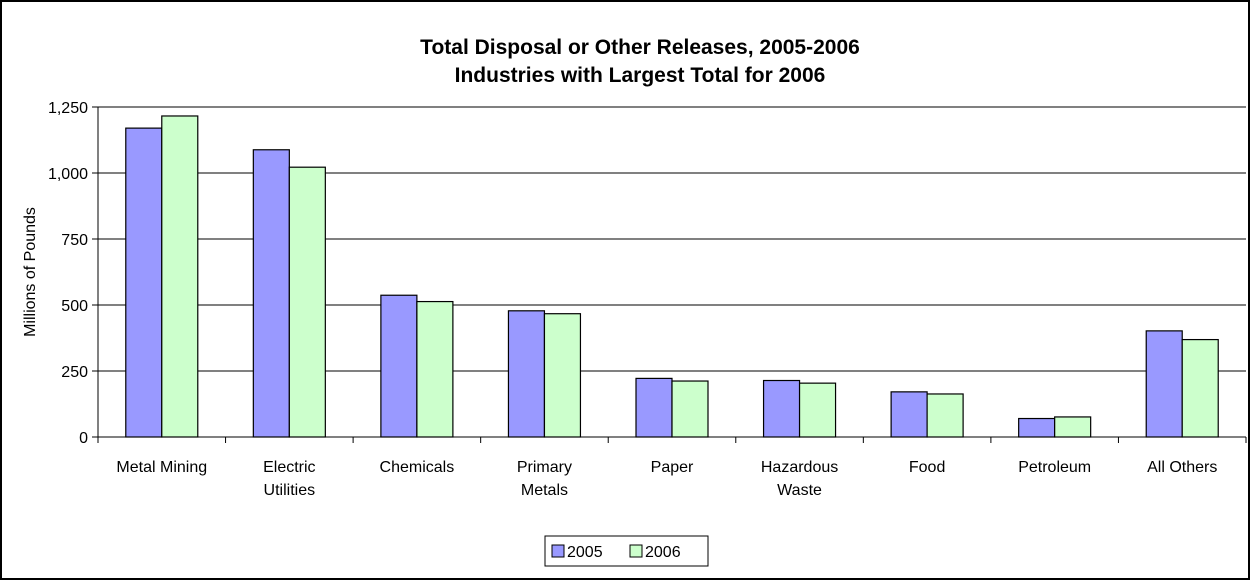 The image size is (1250, 580). Describe the element at coordinates (781, 408) in the screenshot. I see `bar-2005-hazardous-waste` at that location.